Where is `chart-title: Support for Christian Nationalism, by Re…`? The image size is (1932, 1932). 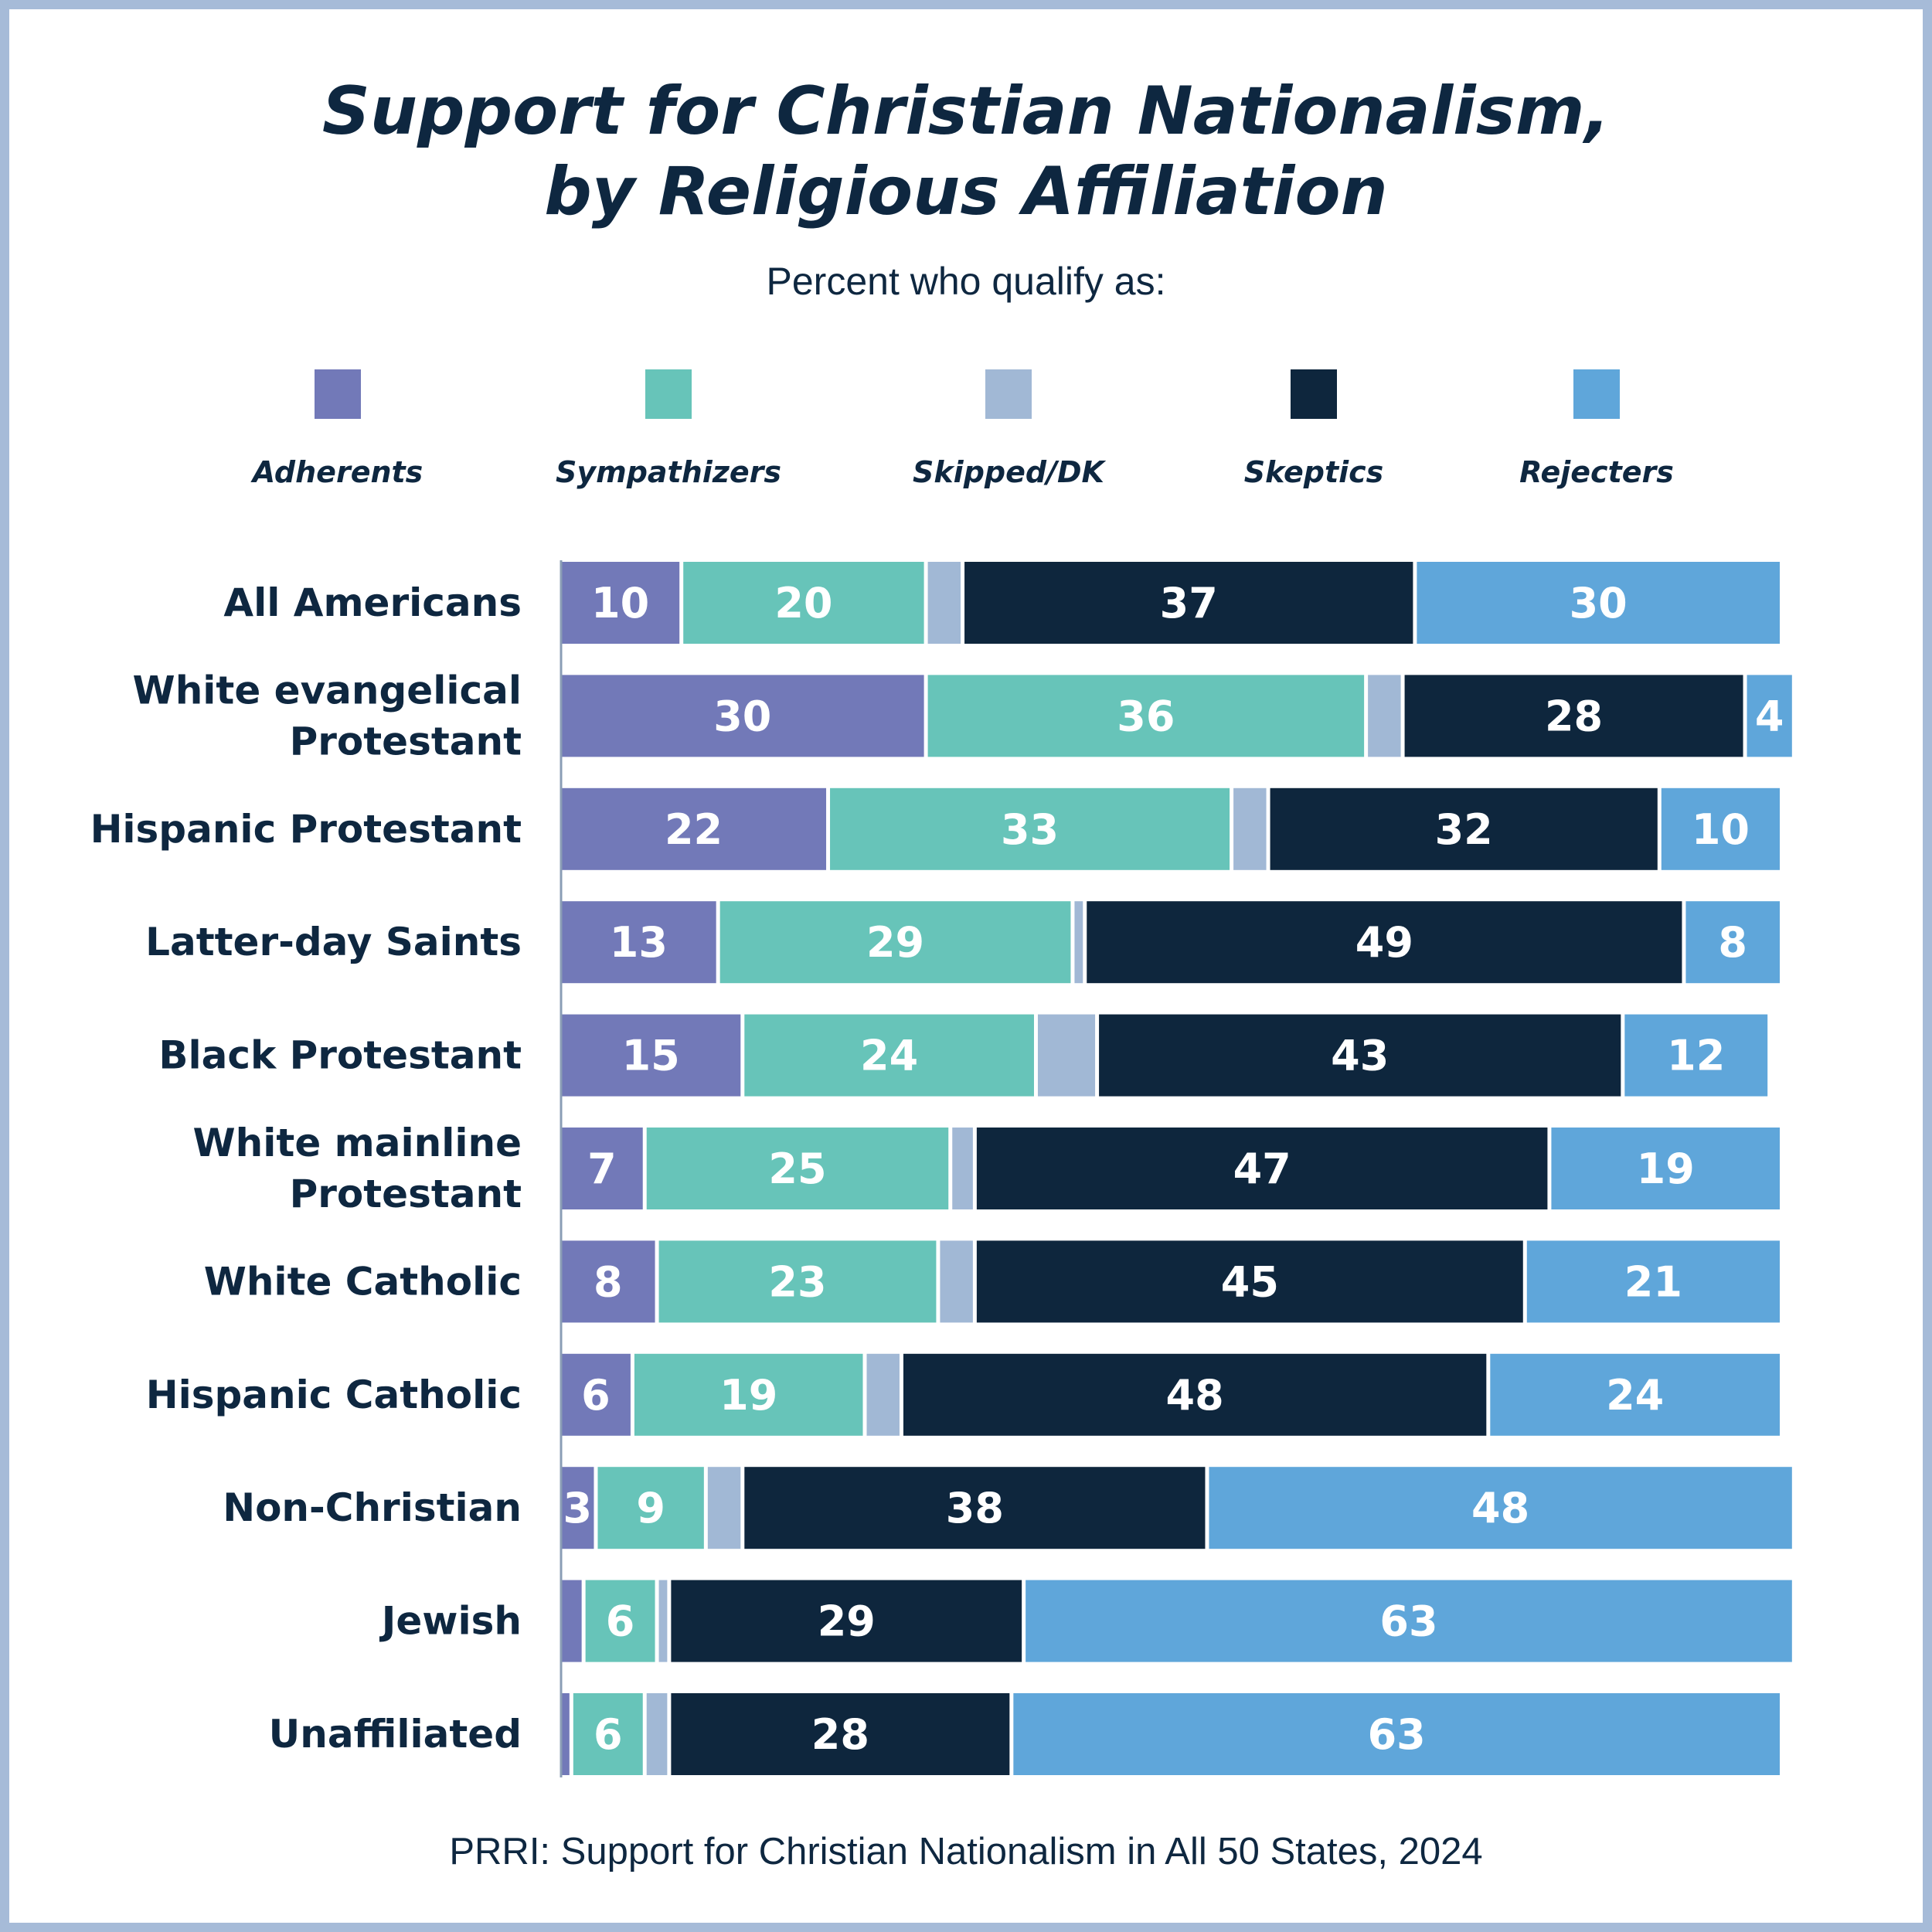 chart-title: Support for Christian Nationalism, by Re… is located at coordinates (966, 152).